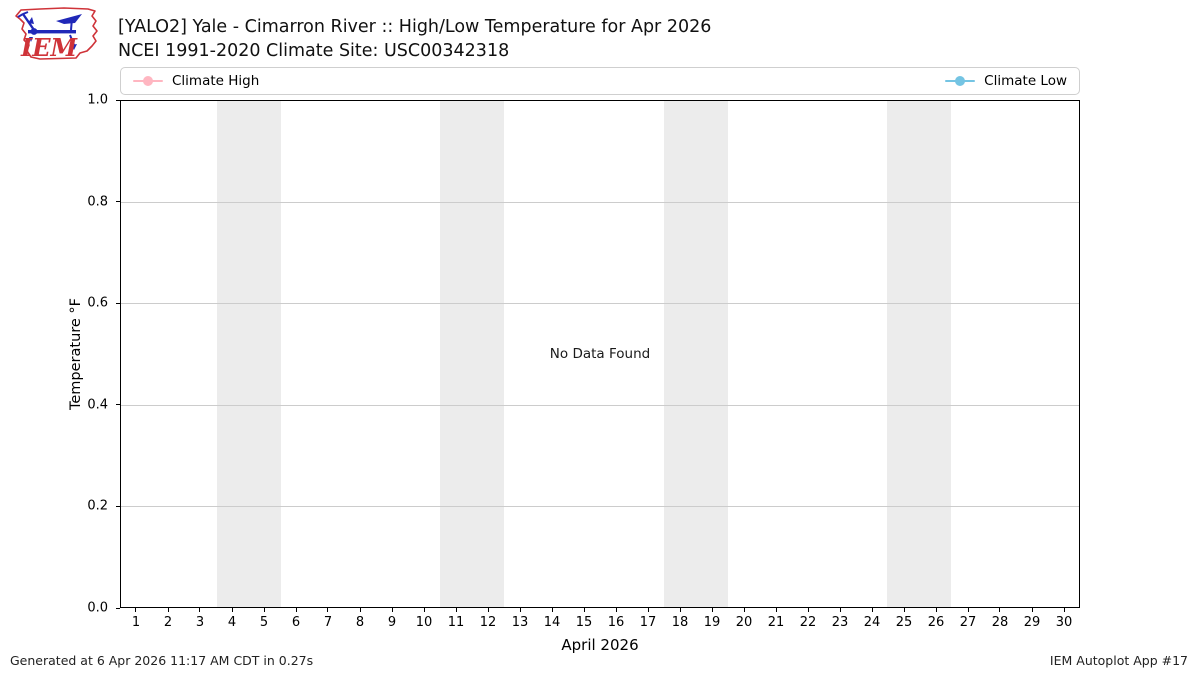 Image resolution: width=1200 pixels, height=675 pixels. Describe the element at coordinates (744, 622) in the screenshot. I see `x-tick-label: 20` at that location.